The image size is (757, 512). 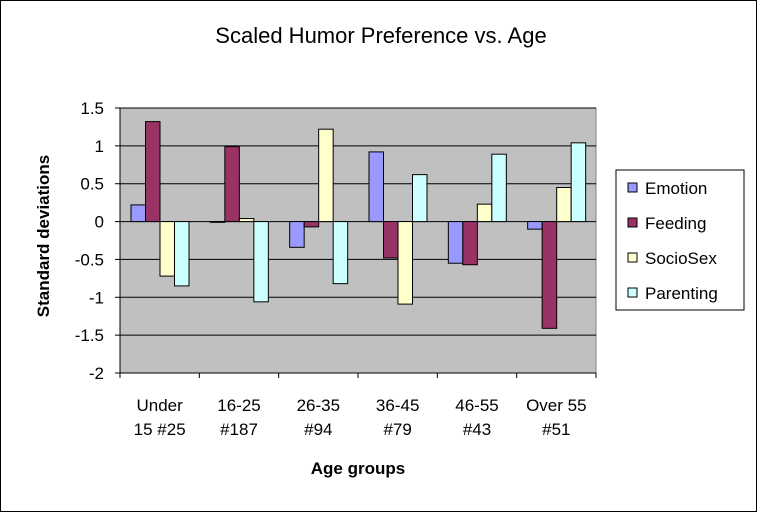 What do you see at coordinates (632, 292) in the screenshot?
I see `legend-swatch-parenting` at bounding box center [632, 292].